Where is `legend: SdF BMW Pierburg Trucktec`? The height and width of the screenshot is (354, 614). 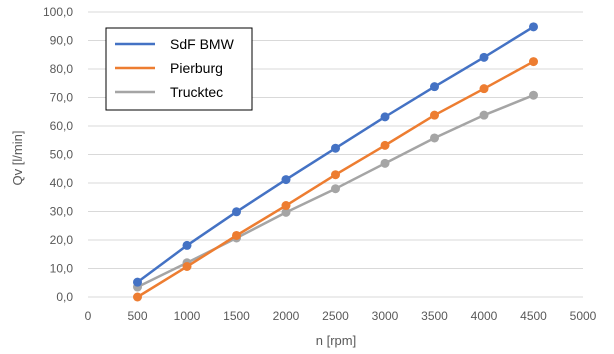
legend: SdF BMW Pierburg Trucktec is located at coordinates (179, 69).